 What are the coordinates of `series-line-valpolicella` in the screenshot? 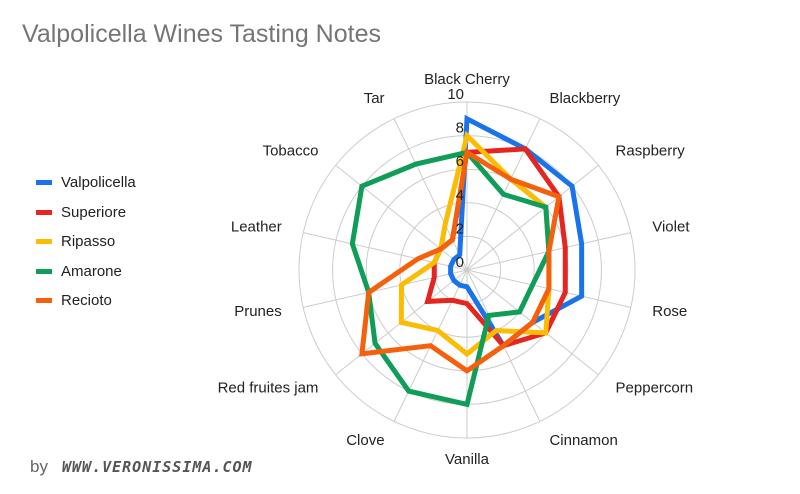 It's located at (516, 232).